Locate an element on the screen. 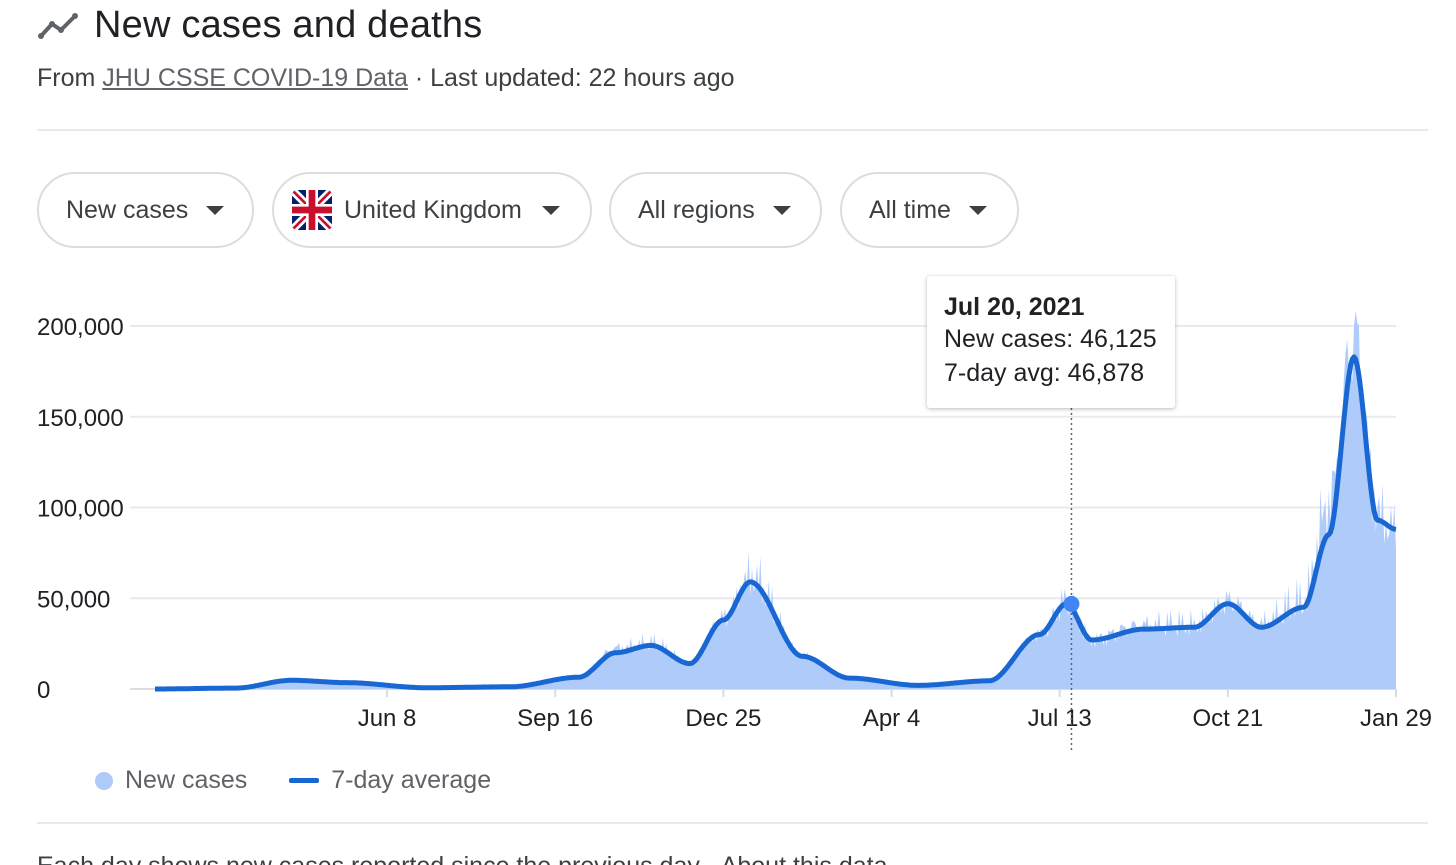 The height and width of the screenshot is (865, 1456). chart-legend: New cases 7-day average is located at coordinates (293, 780).